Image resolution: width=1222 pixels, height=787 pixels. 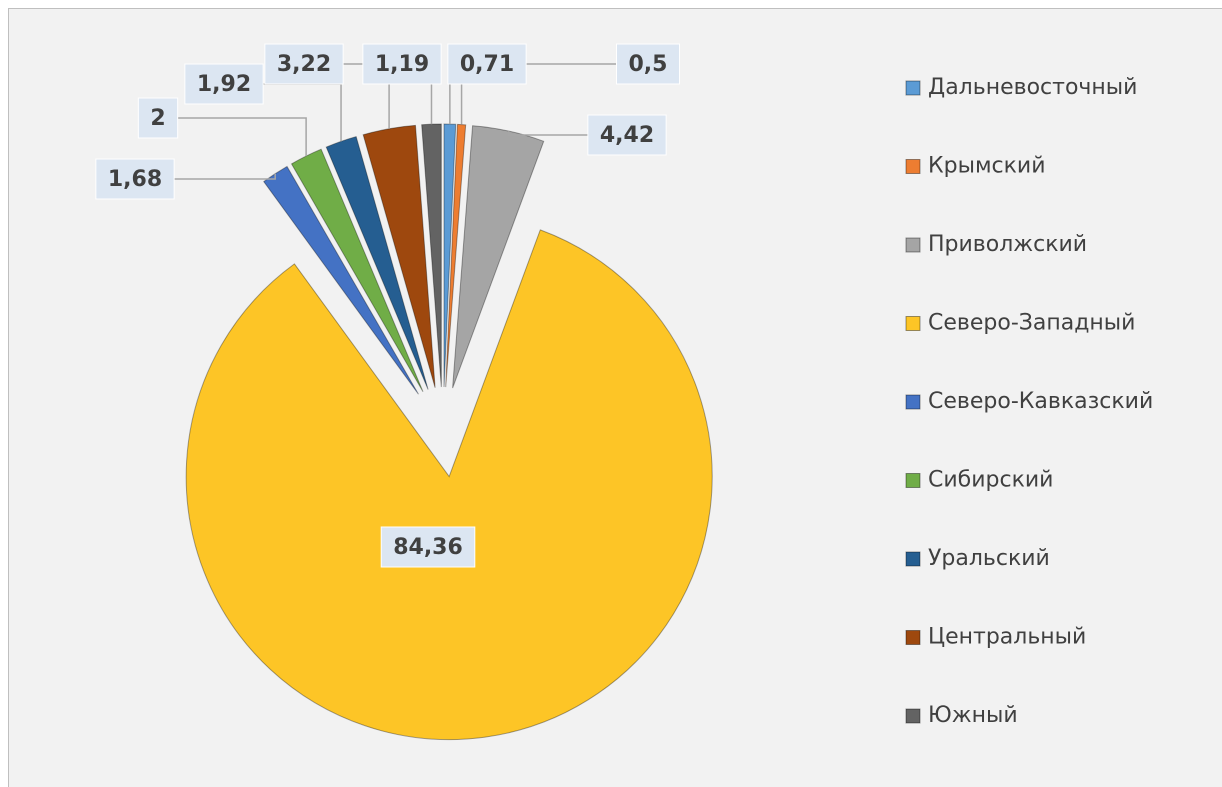 I want to click on data-label: 1,92, so click(x=224, y=84).